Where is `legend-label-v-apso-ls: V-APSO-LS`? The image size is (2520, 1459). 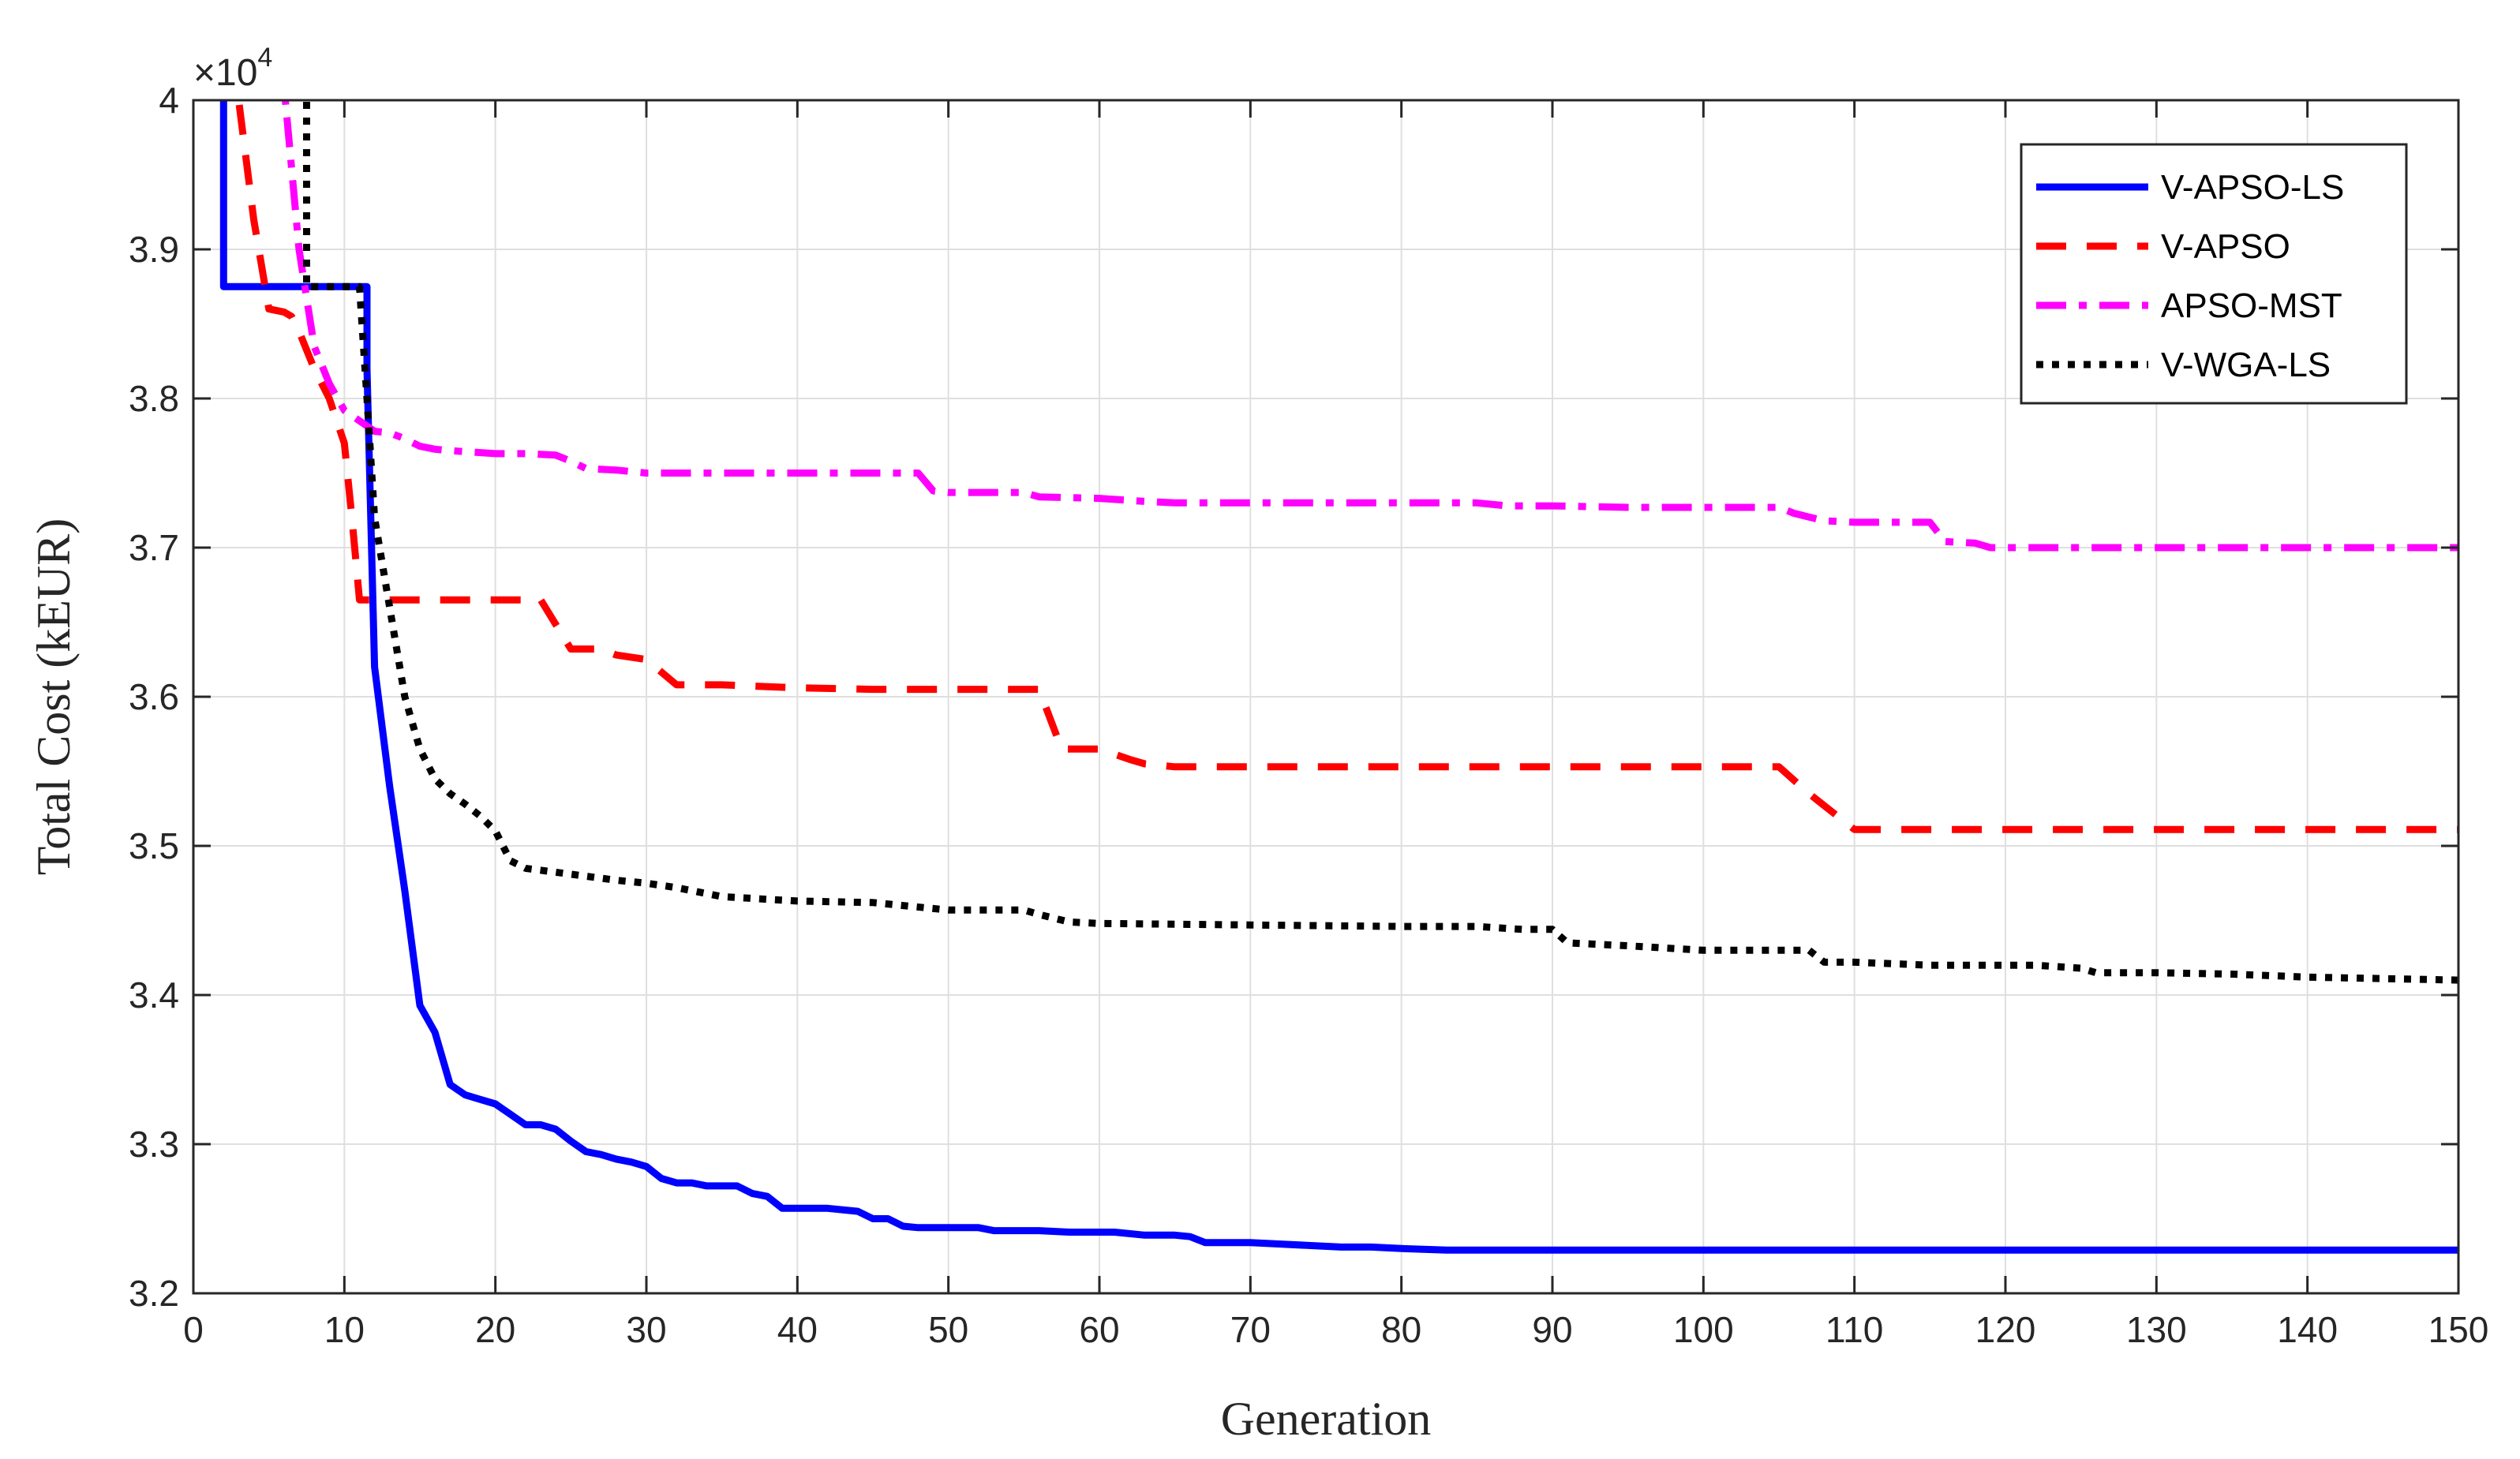
legend-label-v-apso-ls: V-APSO-LS is located at coordinates (2252, 187).